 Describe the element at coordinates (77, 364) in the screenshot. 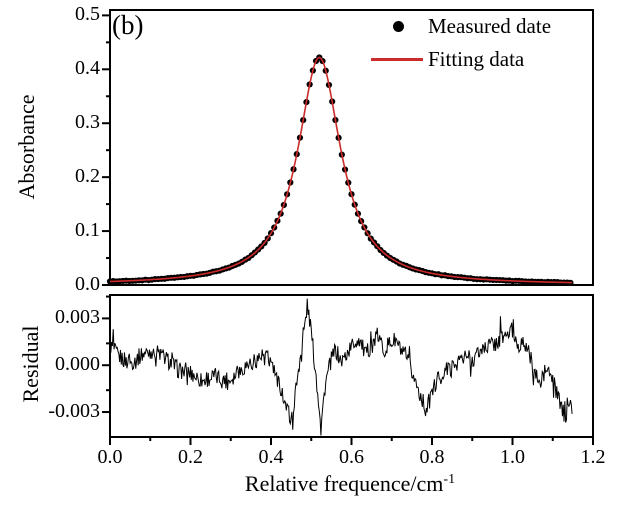

I see `y-tick-label: 0.000` at that location.